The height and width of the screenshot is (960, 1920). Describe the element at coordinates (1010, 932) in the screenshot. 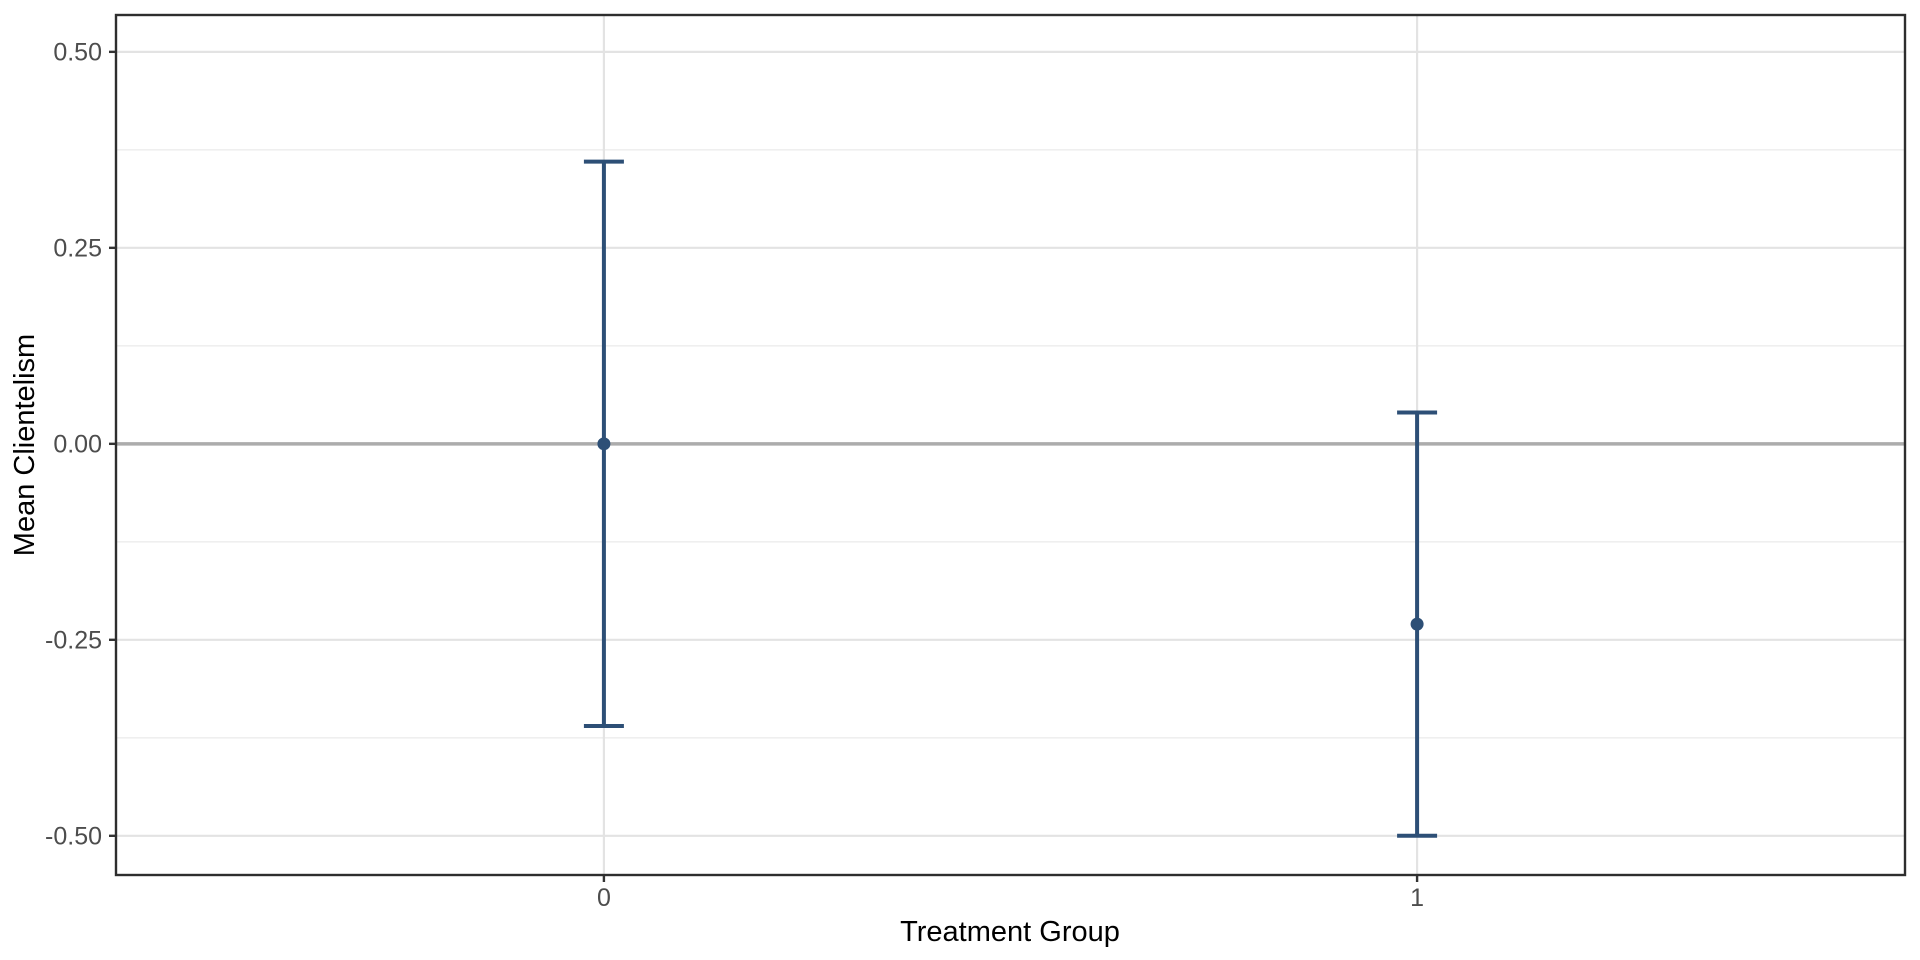

I see `x-axis-title: Treatment Group` at that location.